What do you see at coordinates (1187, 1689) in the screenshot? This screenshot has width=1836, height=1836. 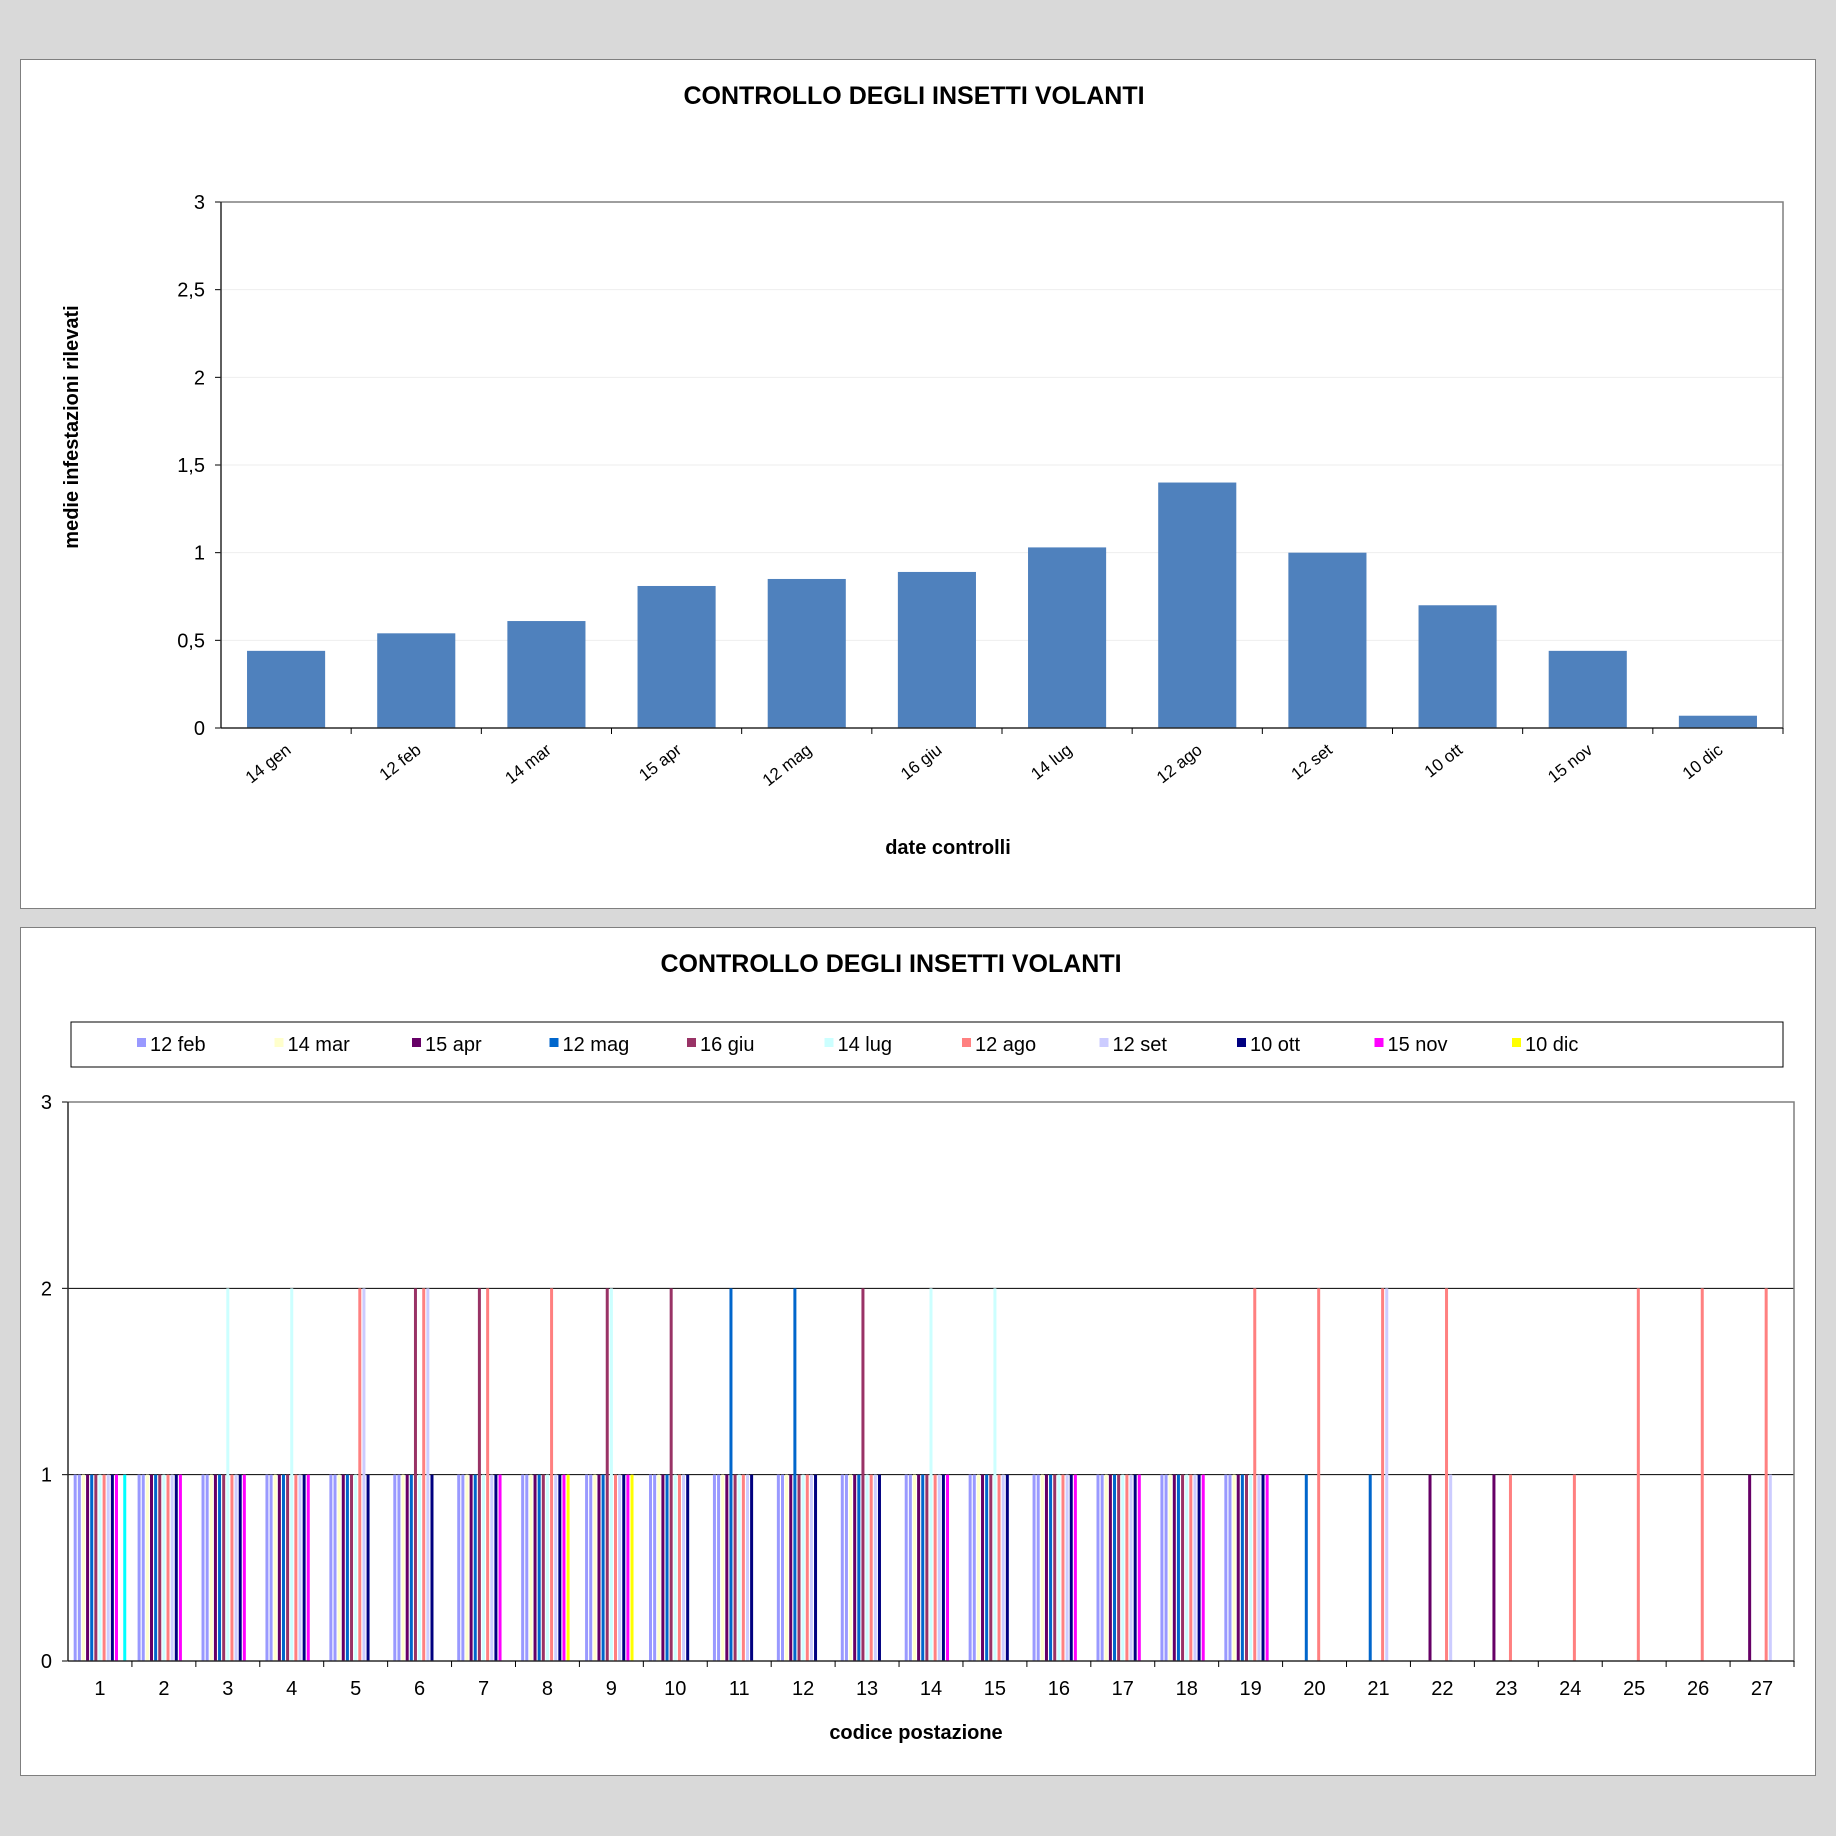 I see `x-tick-label: 18` at bounding box center [1187, 1689].